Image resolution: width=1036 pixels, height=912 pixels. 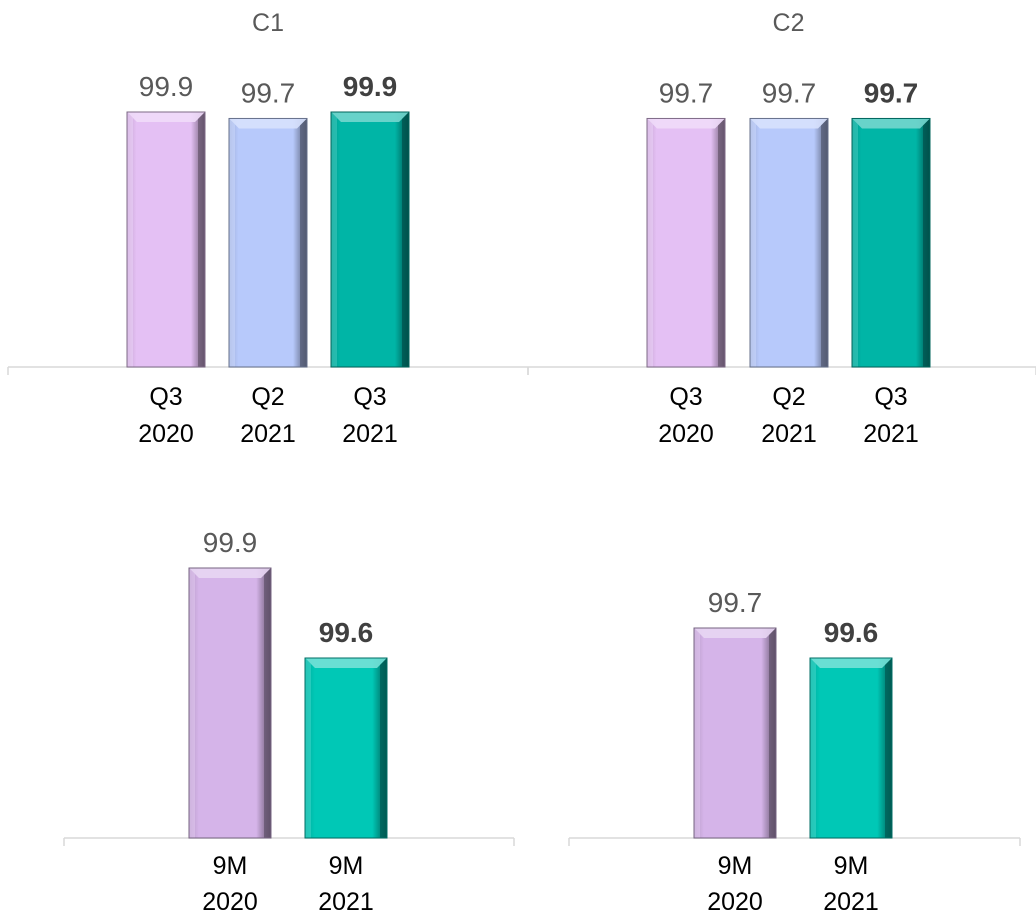 I want to click on chart-title: C1, so click(x=268, y=23).